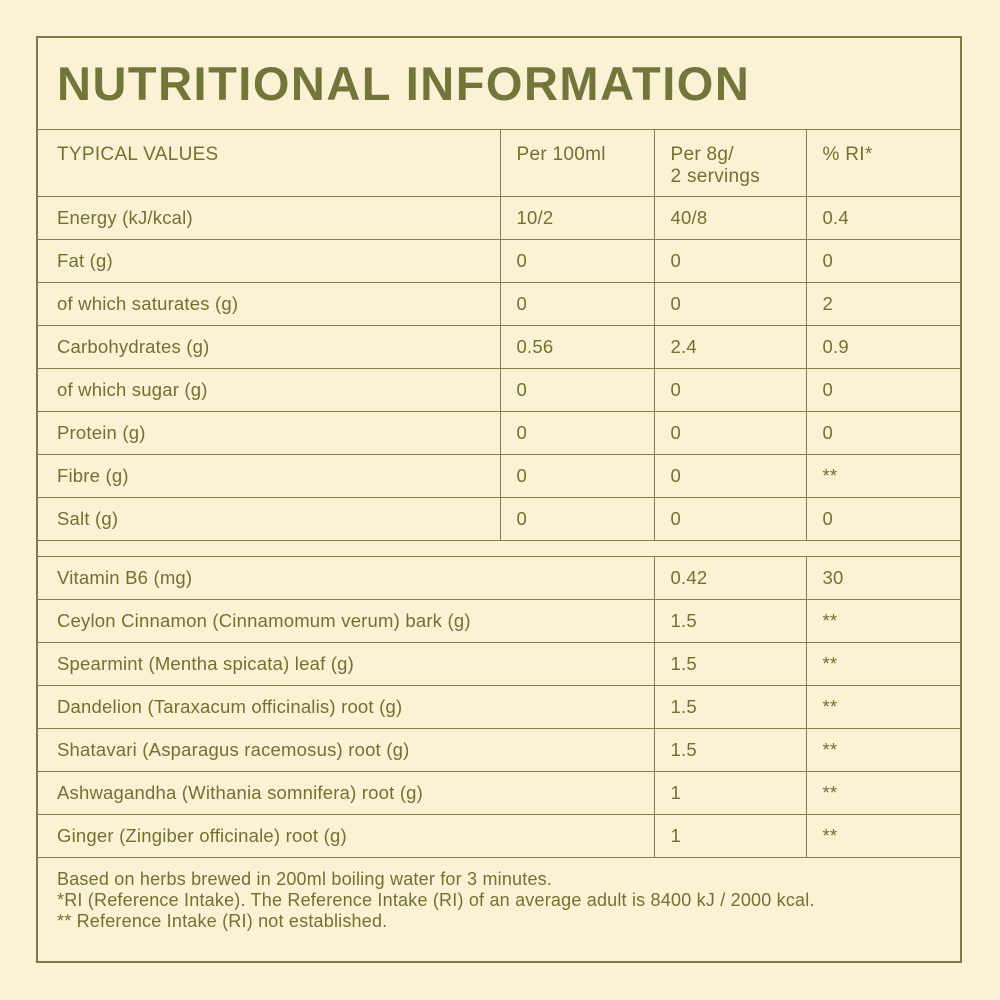 This screenshot has height=1000, width=1000. Describe the element at coordinates (269, 163) in the screenshot. I see `header-typical-values: TYPICAL VALUES` at that location.